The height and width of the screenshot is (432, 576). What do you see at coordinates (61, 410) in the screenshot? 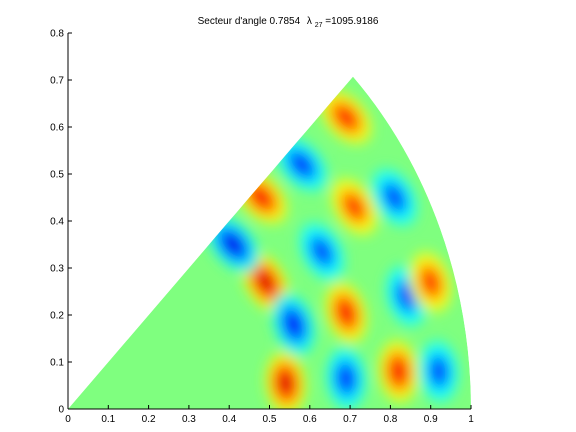
I see `y-tick-label: 0` at bounding box center [61, 410].